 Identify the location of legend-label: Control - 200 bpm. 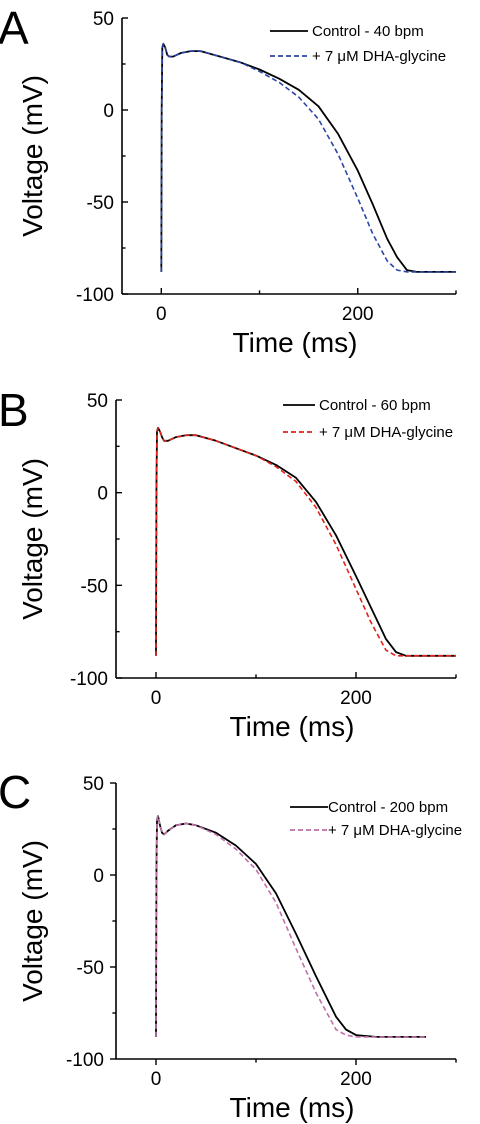
(388, 807).